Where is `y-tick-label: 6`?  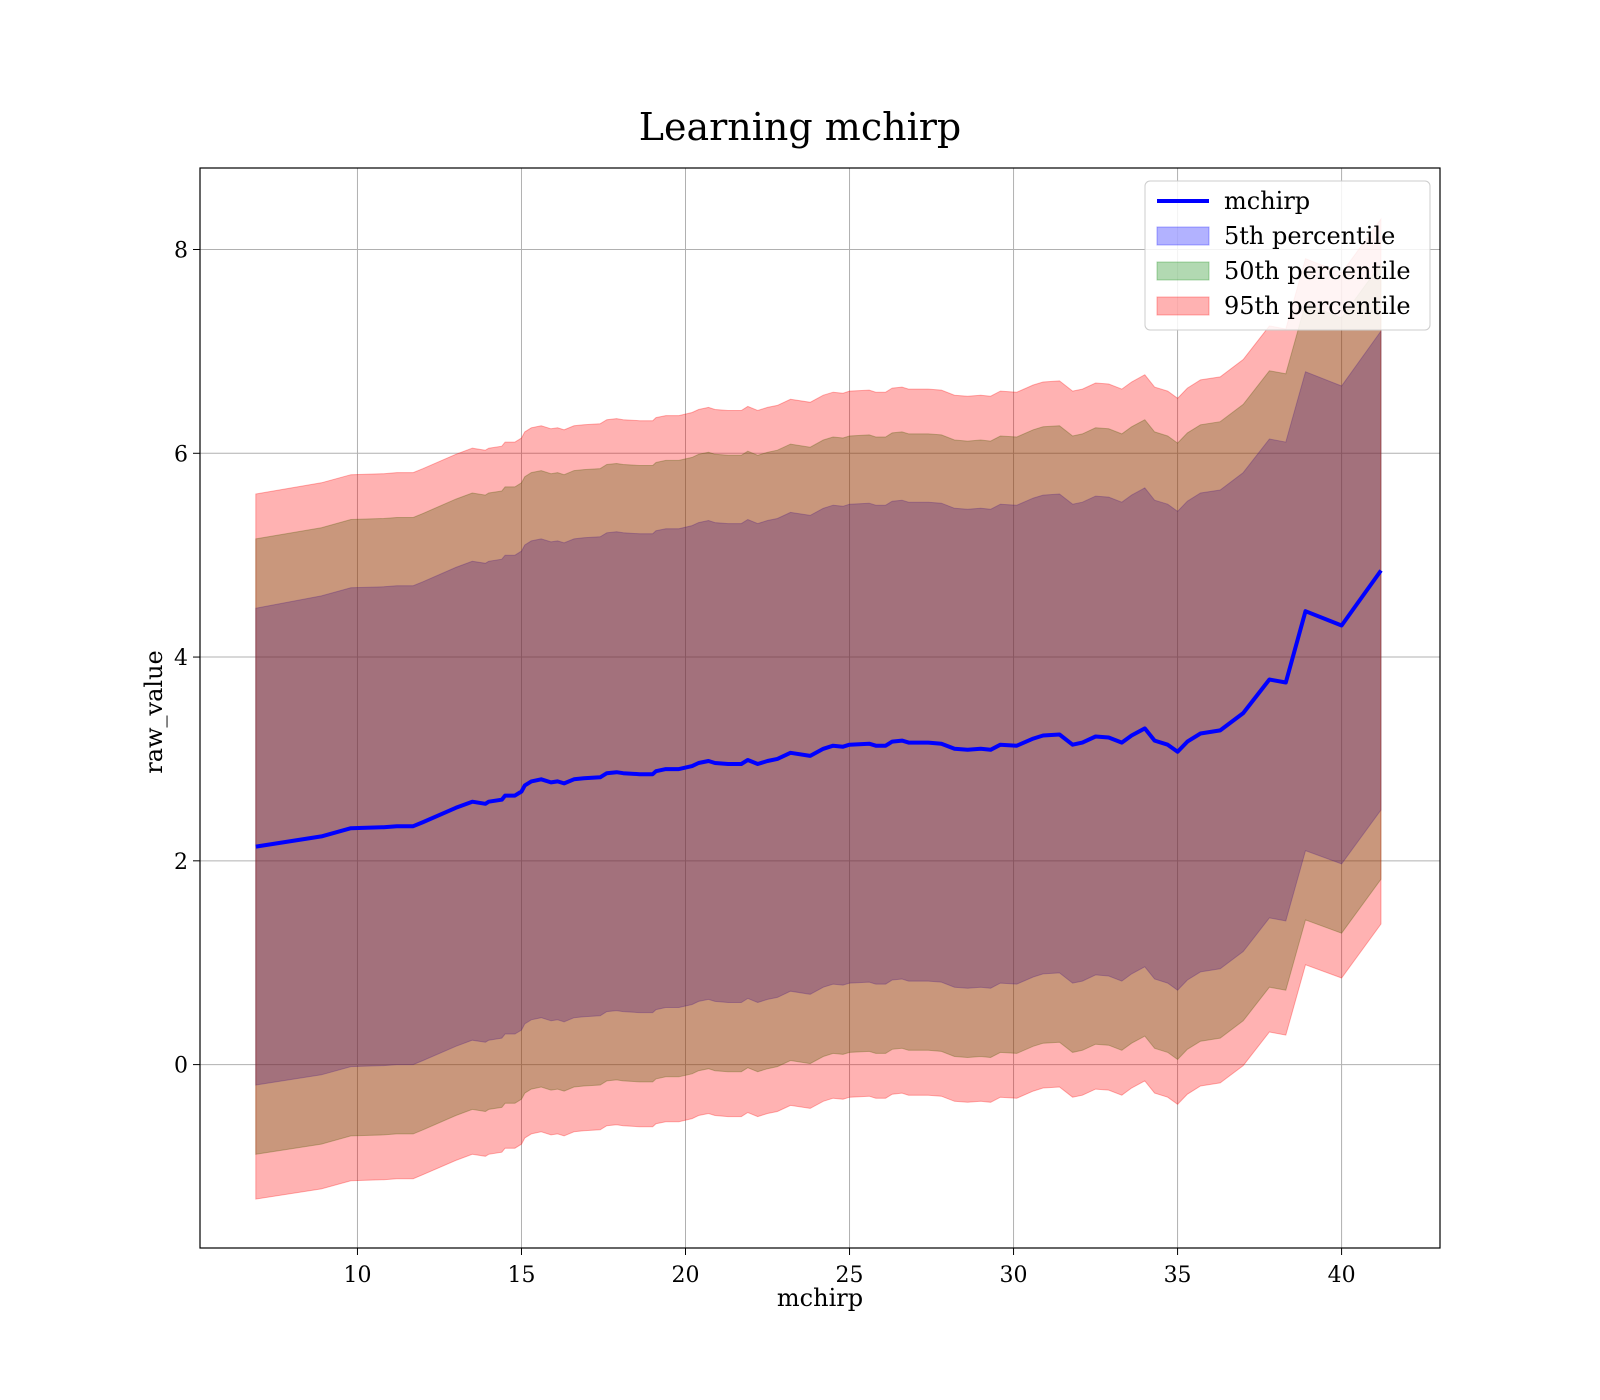 y-tick-label: 6 is located at coordinates (181, 454).